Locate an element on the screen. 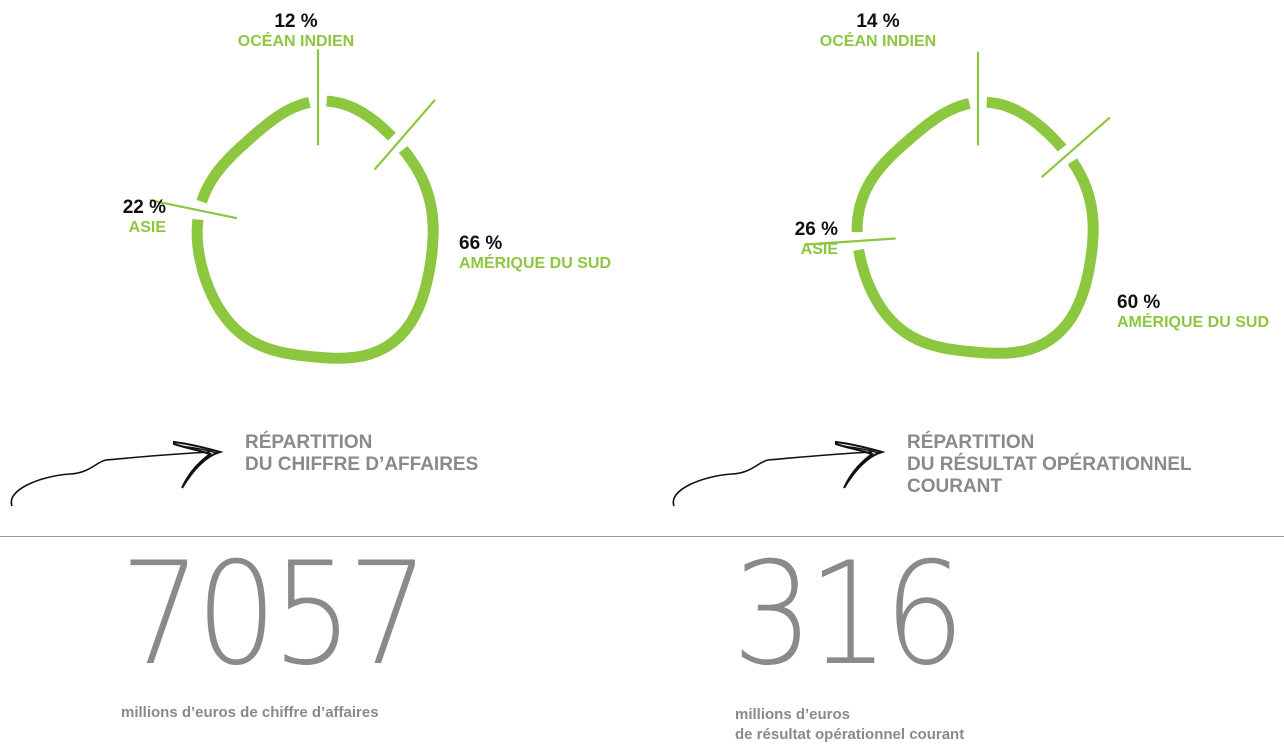 Image resolution: width=1284 pixels, height=749 pixels. revenue-chart-title: RÉPARTITION DU CHIFFRE D’AFFAIRES is located at coordinates (361, 454).